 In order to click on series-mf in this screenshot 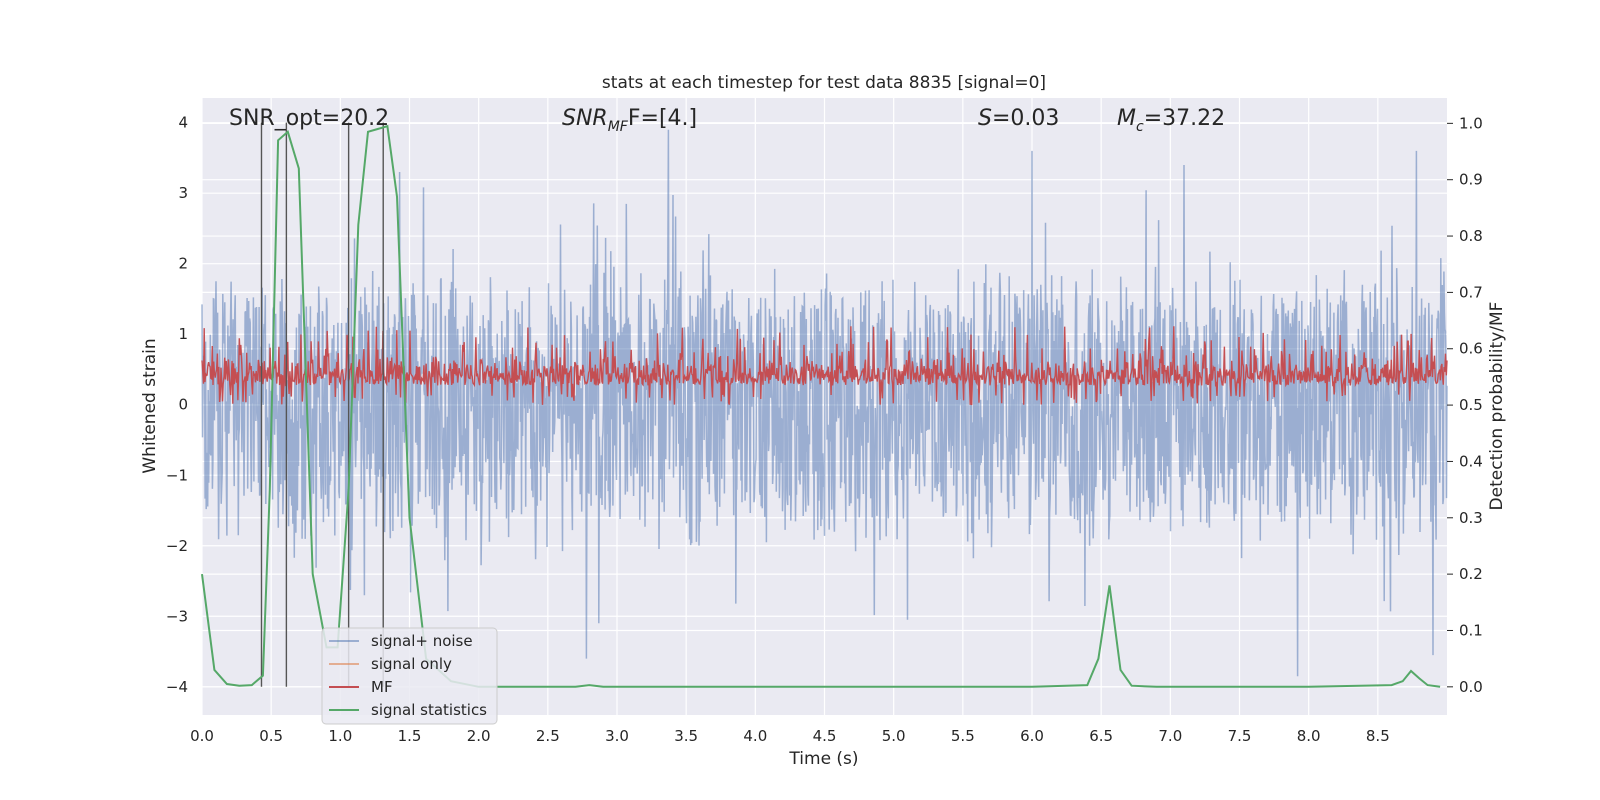, I will do `click(824, 366)`.